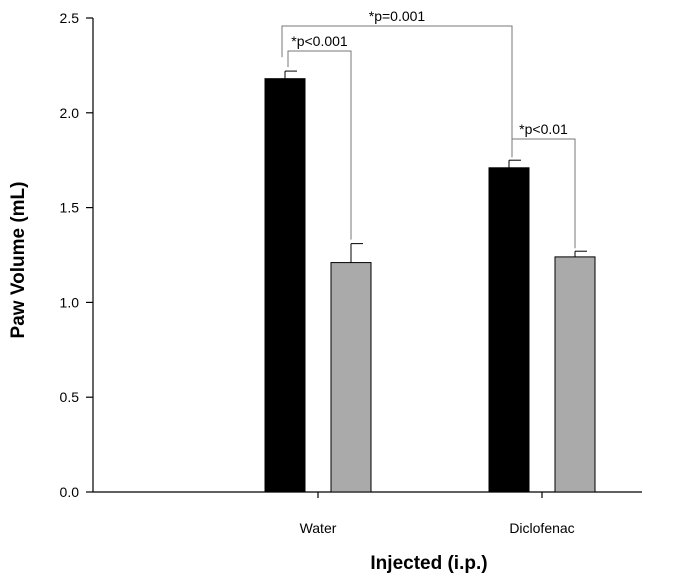 Image resolution: width=675 pixels, height=577 pixels. Describe the element at coordinates (76, 255) in the screenshot. I see `y-axis-ticks: 0.0 0.5 1.0 1.5 2.0 2.5` at that location.